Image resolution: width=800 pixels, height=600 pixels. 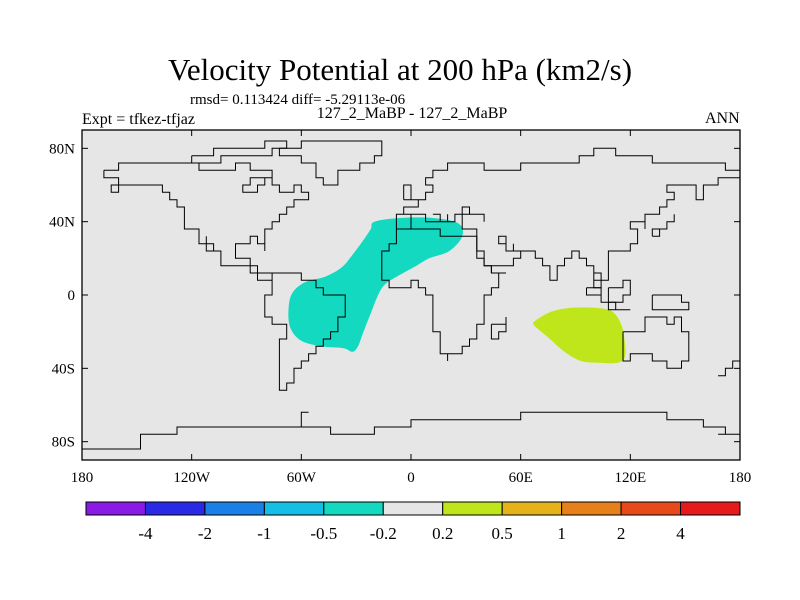 I want to click on colorbar-label: 0.5, so click(x=502, y=533).